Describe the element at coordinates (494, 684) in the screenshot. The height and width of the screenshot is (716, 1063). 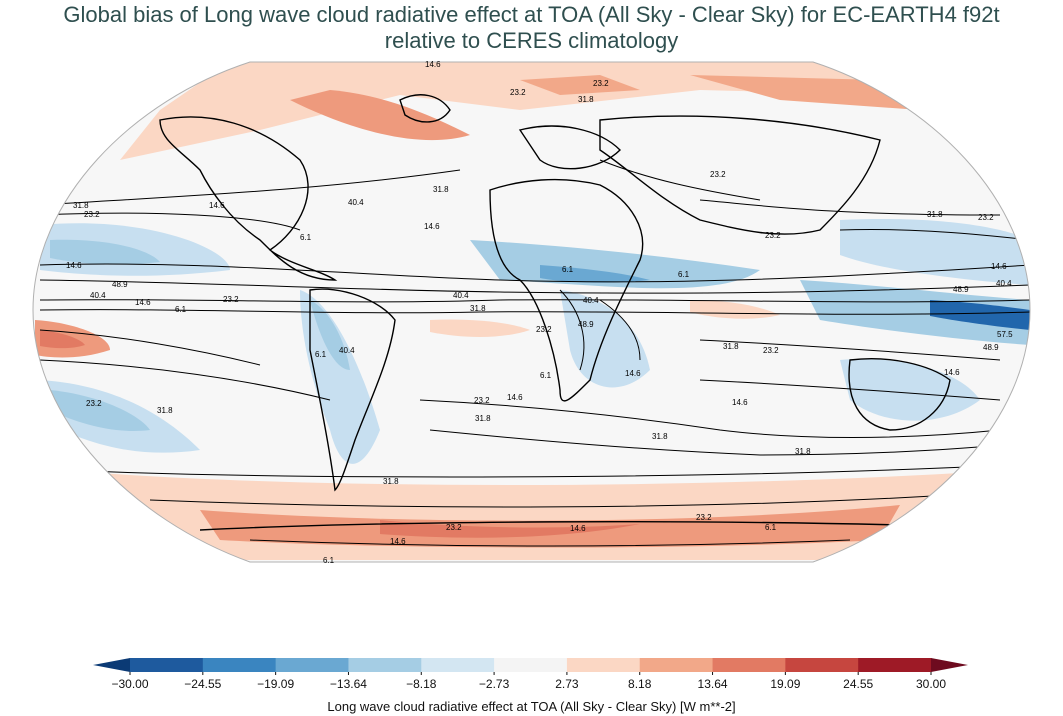
I see `colorbar-tick-label: −2.73` at that location.